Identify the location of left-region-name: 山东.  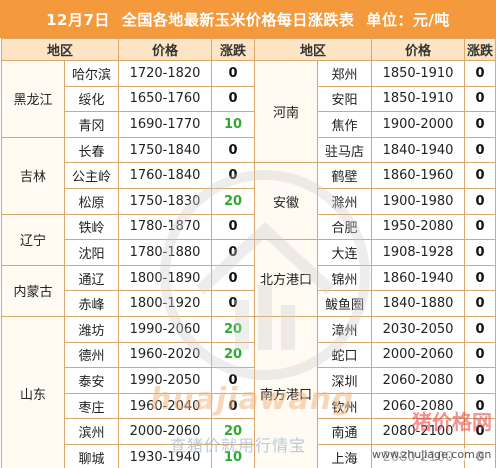
(33, 391).